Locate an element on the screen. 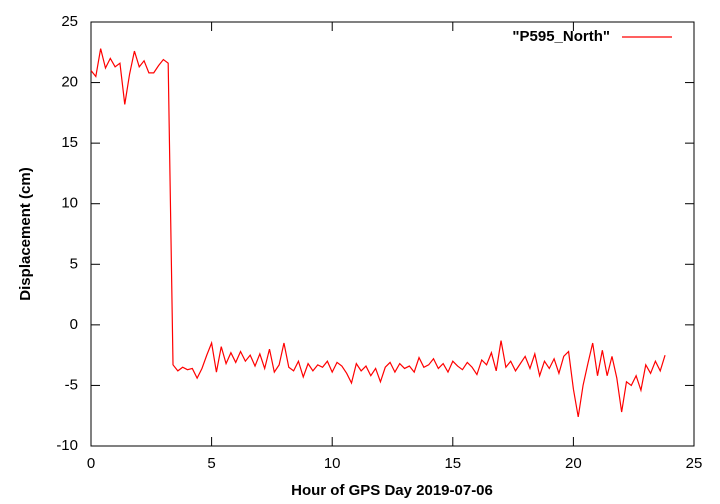  x-axis-label: Hour of GPS Day 2019-07-06 is located at coordinates (392, 490).